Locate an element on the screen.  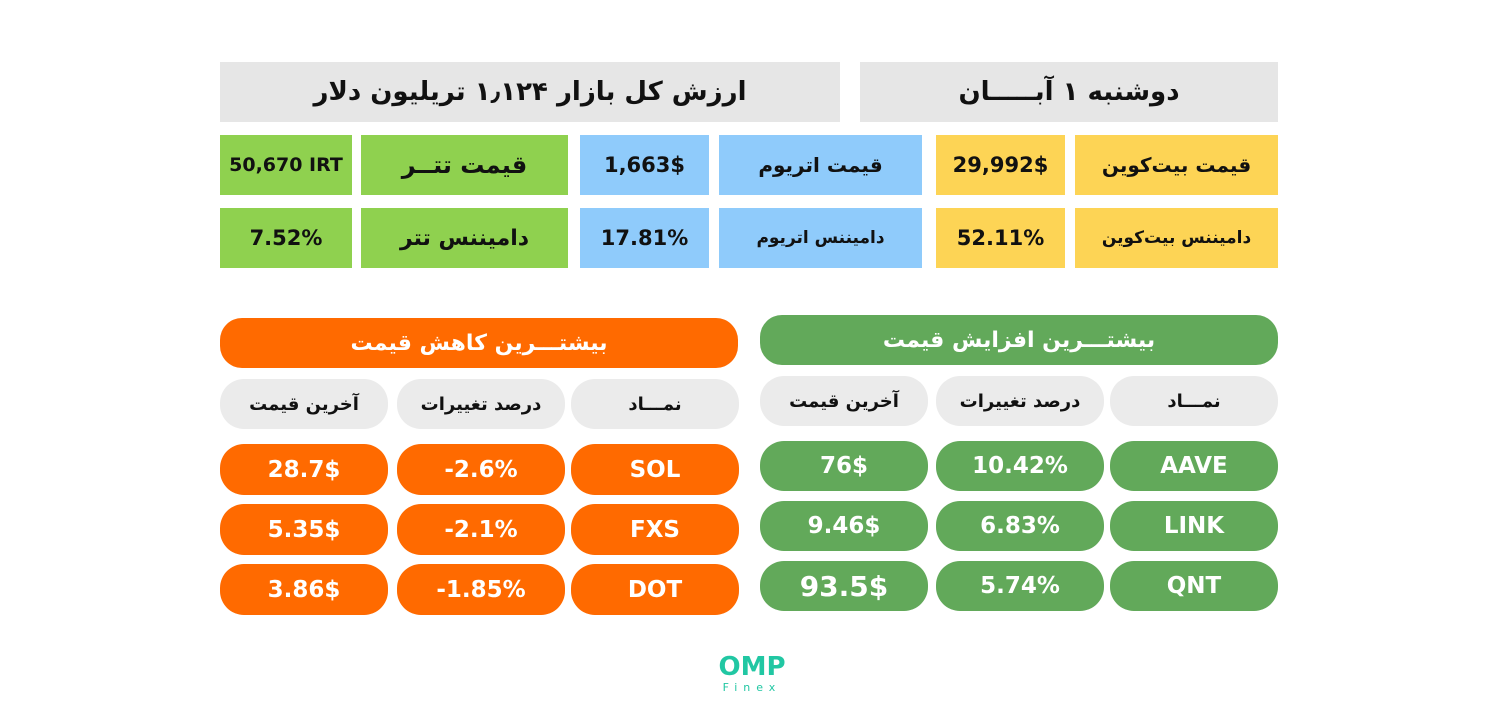
loser-price: 3.86$ is located at coordinates (304, 589).